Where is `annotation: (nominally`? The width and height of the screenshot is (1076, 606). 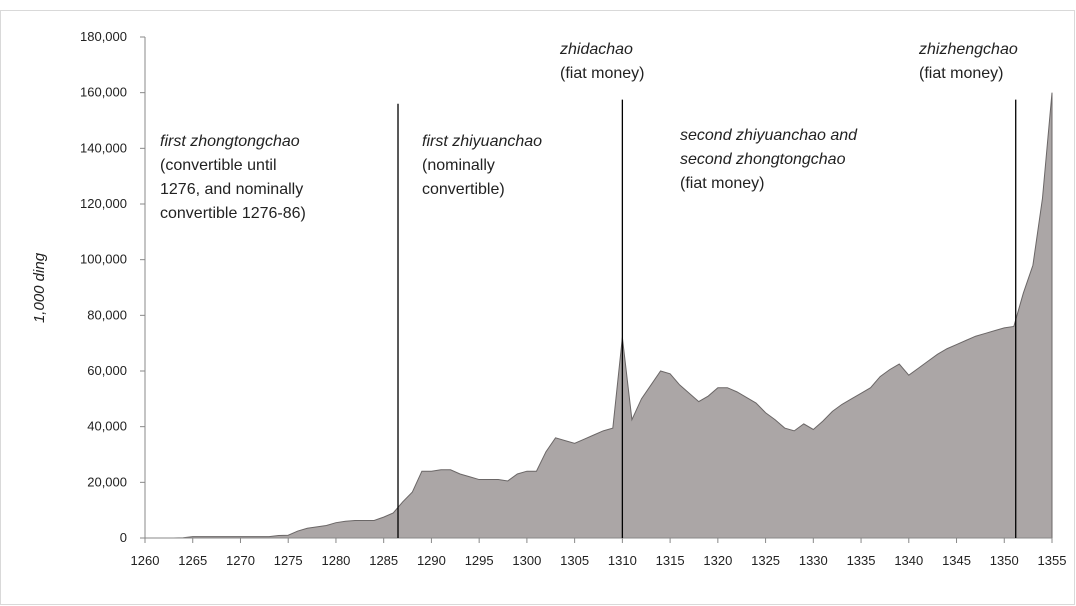
annotation: (nominally is located at coordinates (458, 165).